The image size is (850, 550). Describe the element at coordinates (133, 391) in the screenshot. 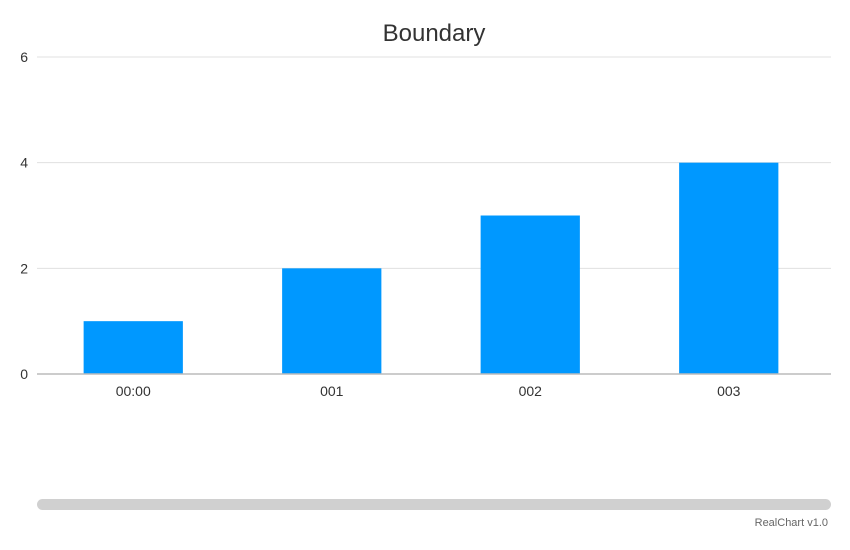

I see `x-tick-label-00:00: 00:00` at that location.